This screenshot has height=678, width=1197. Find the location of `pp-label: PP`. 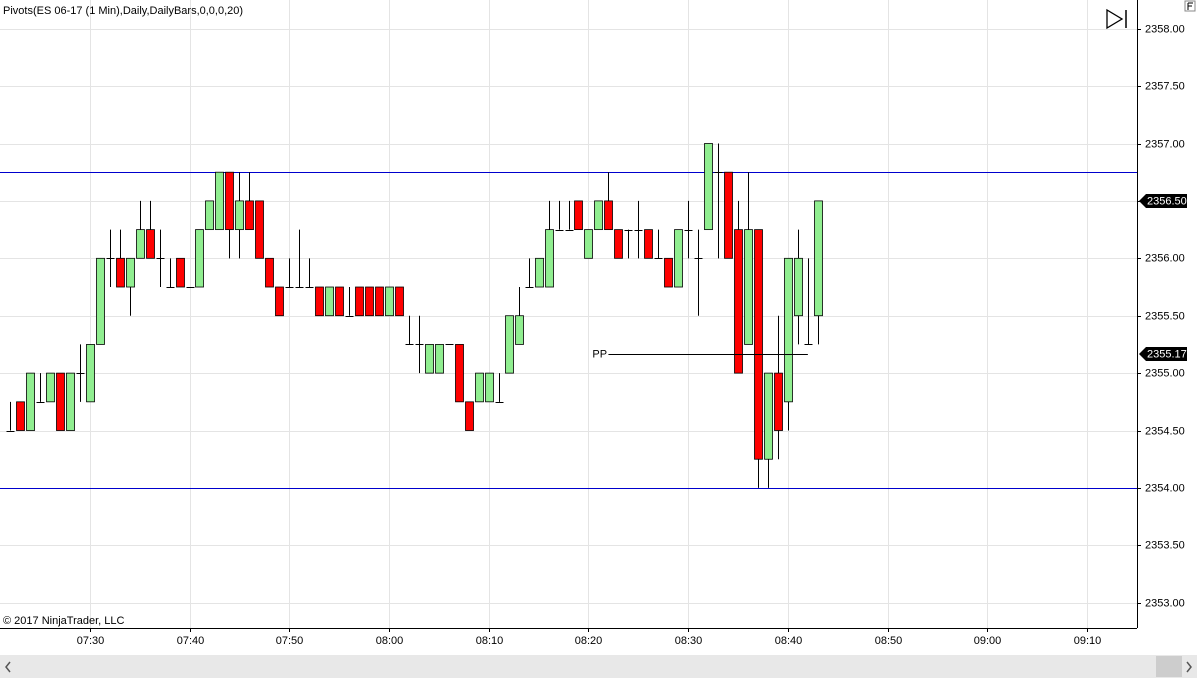

pp-label: PP is located at coordinates (599, 354).